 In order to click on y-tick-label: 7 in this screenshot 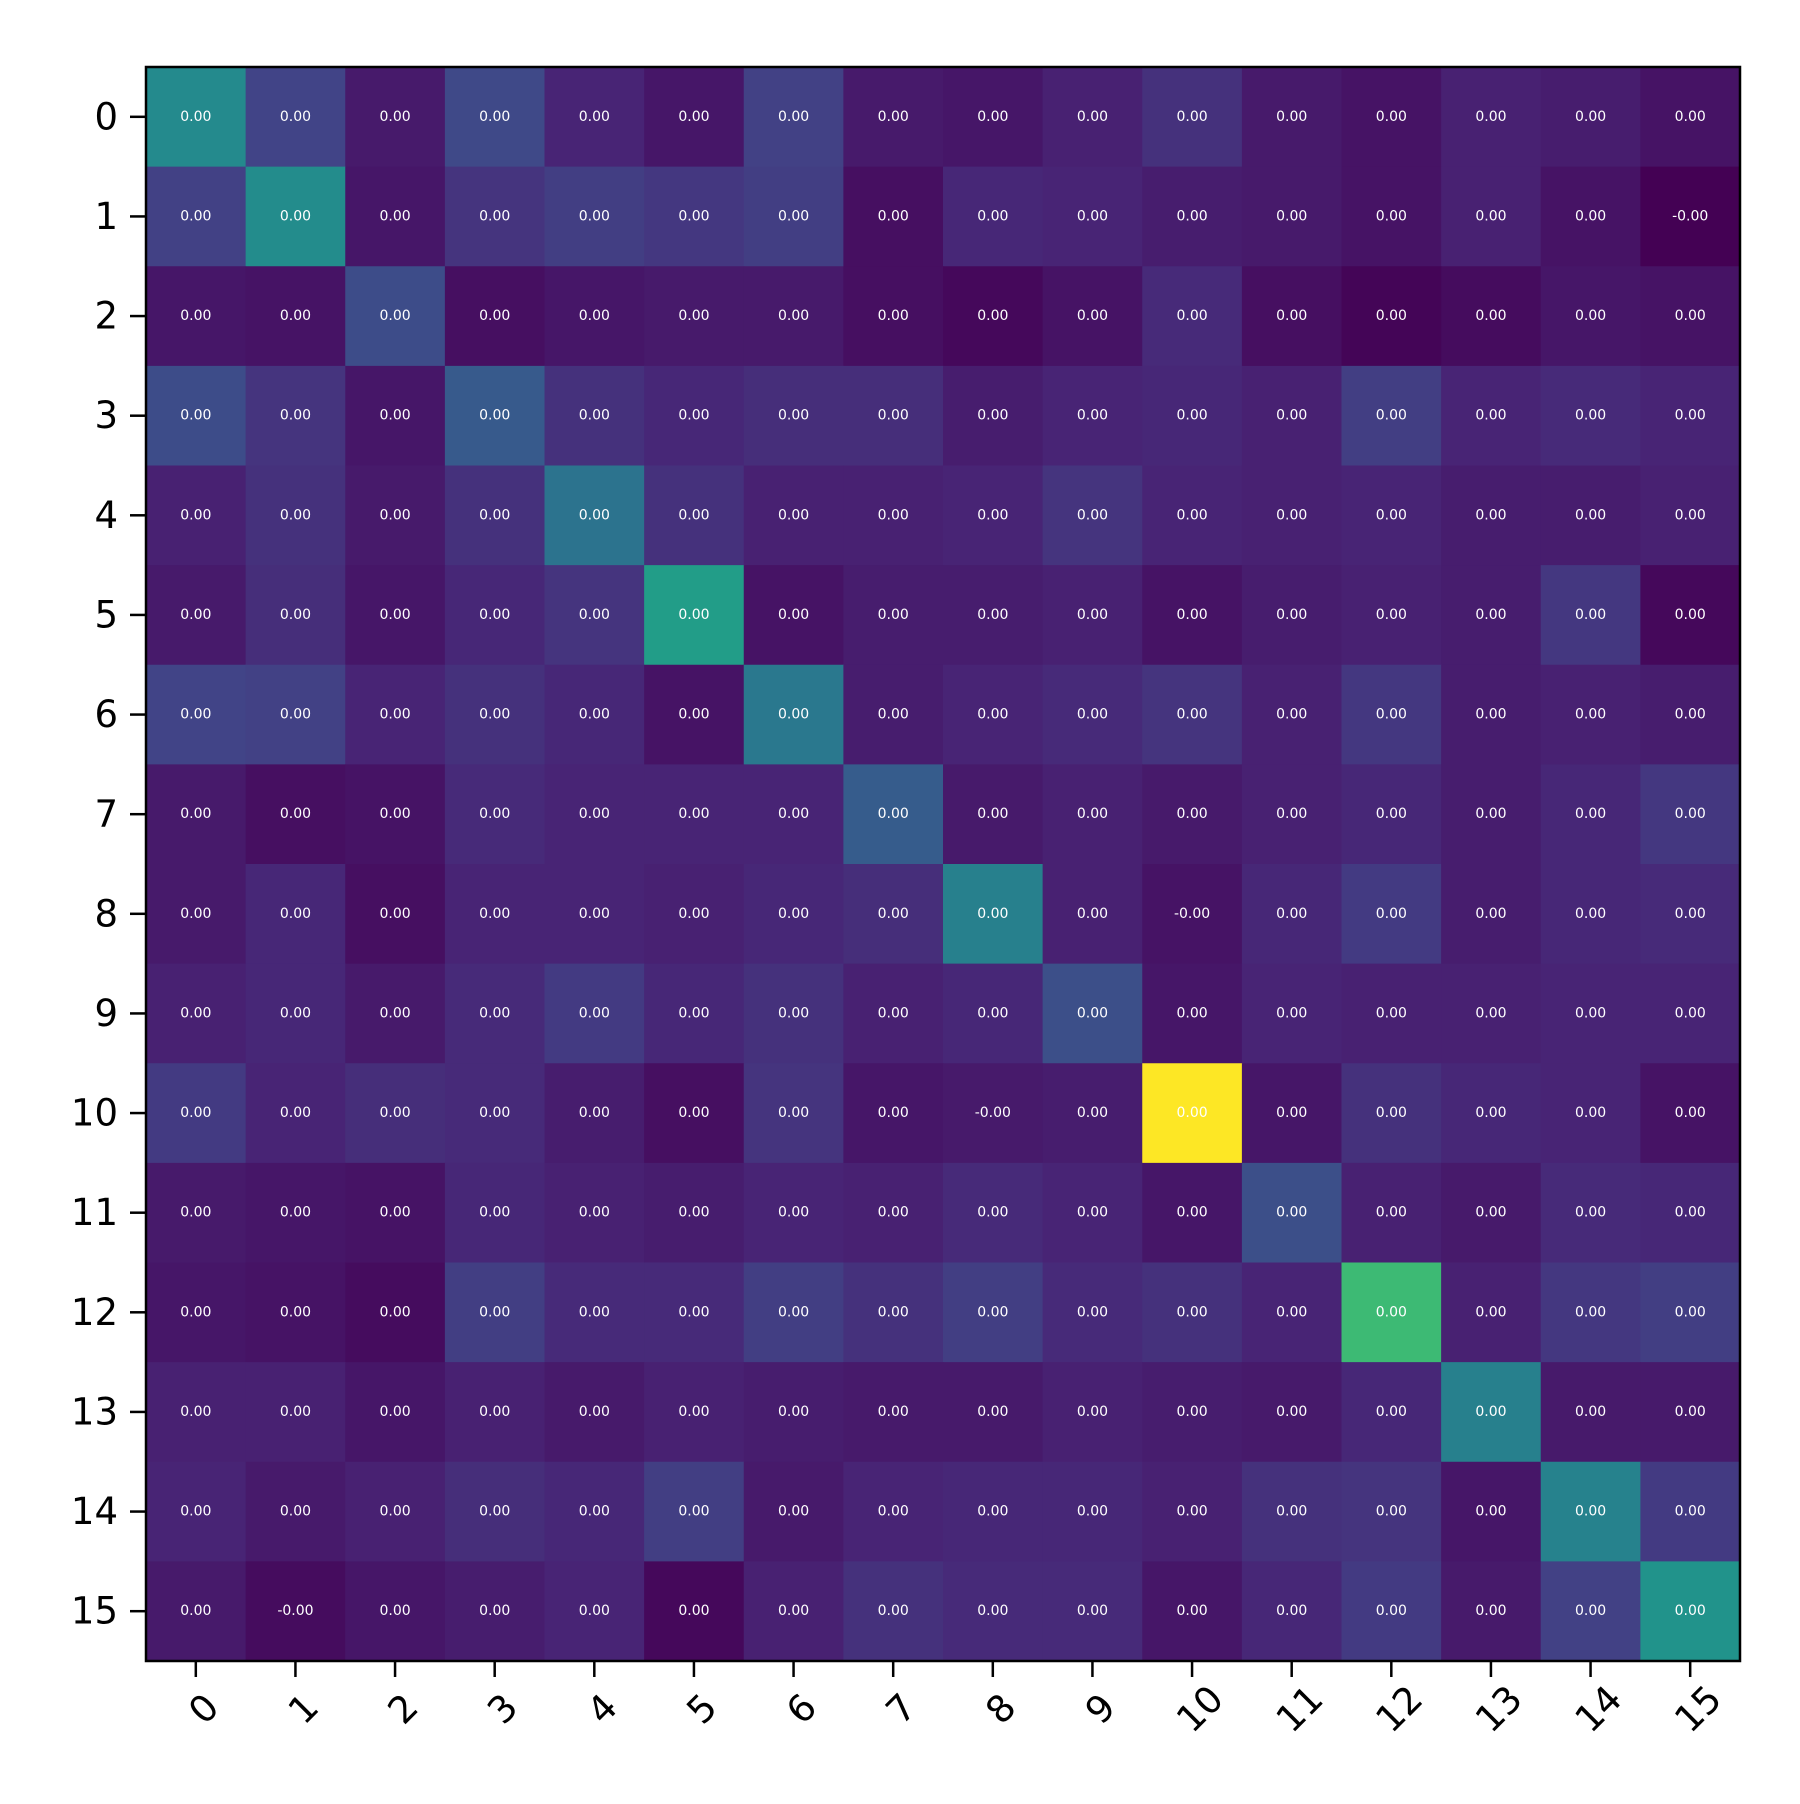, I will do `click(106, 814)`.